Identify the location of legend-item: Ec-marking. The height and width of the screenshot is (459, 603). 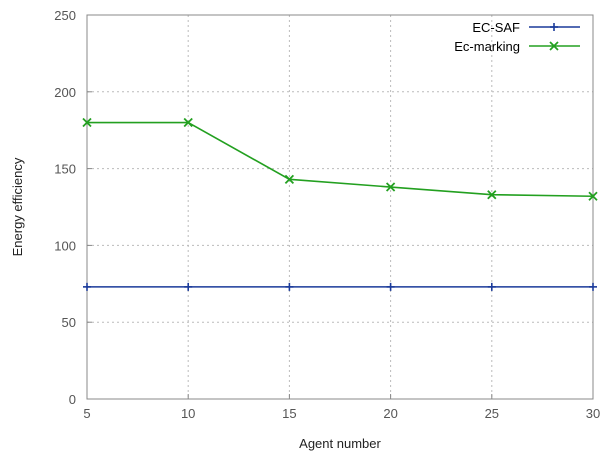
(517, 46).